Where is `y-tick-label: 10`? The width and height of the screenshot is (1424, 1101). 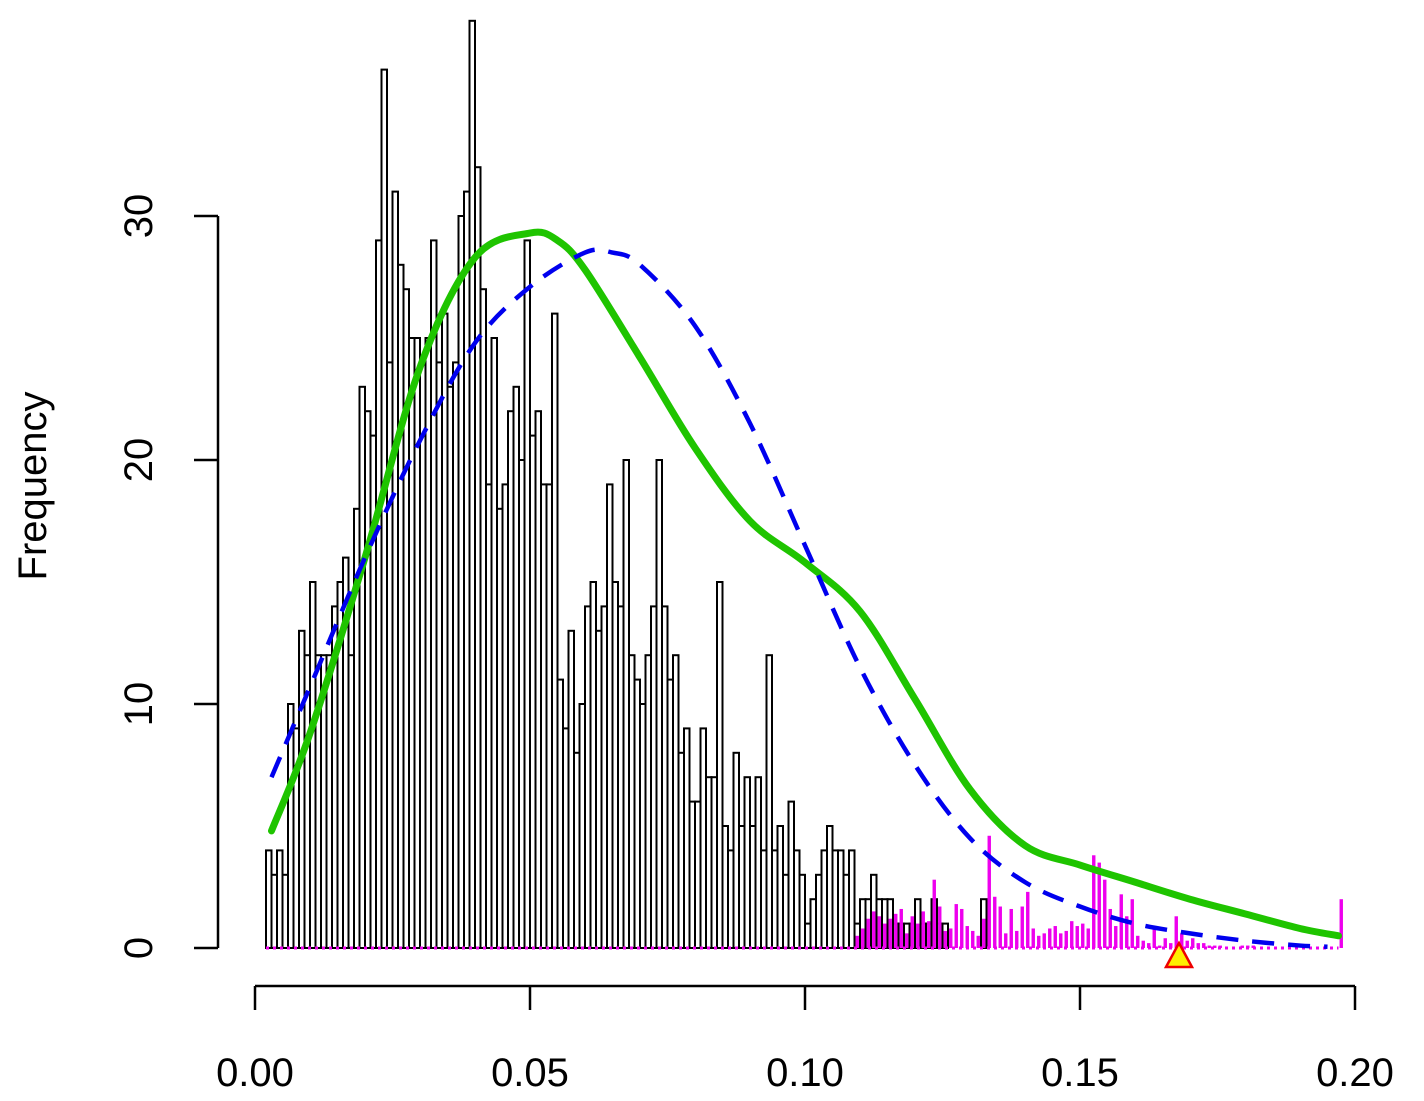 y-tick-label: 10 is located at coordinates (139, 704).